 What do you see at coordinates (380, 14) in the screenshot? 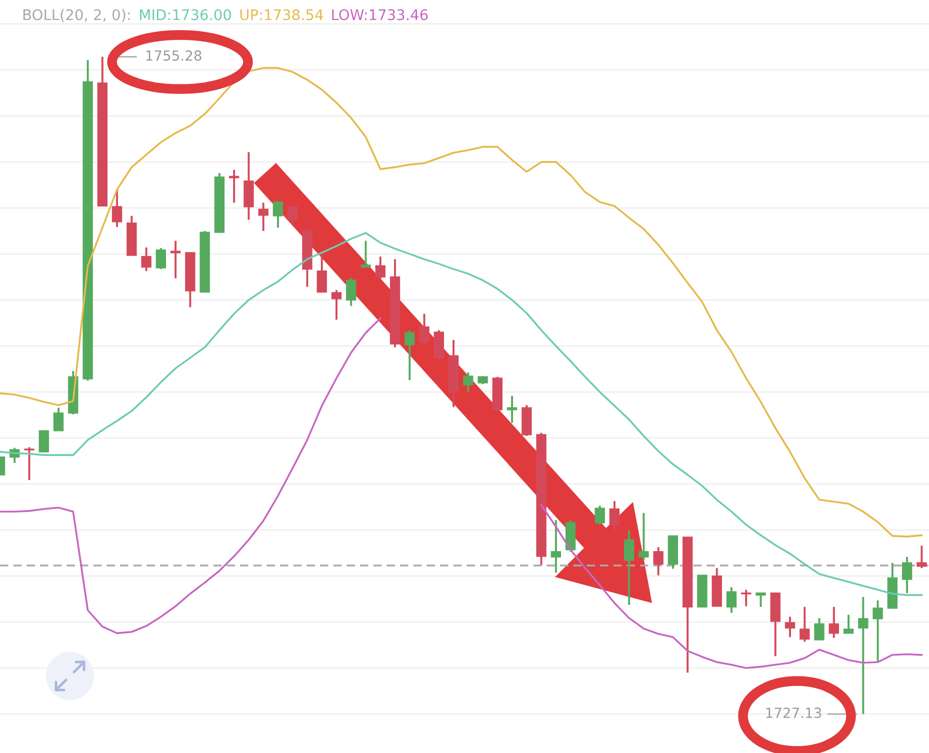
I see `text: LOW:1733.46` at bounding box center [380, 14].